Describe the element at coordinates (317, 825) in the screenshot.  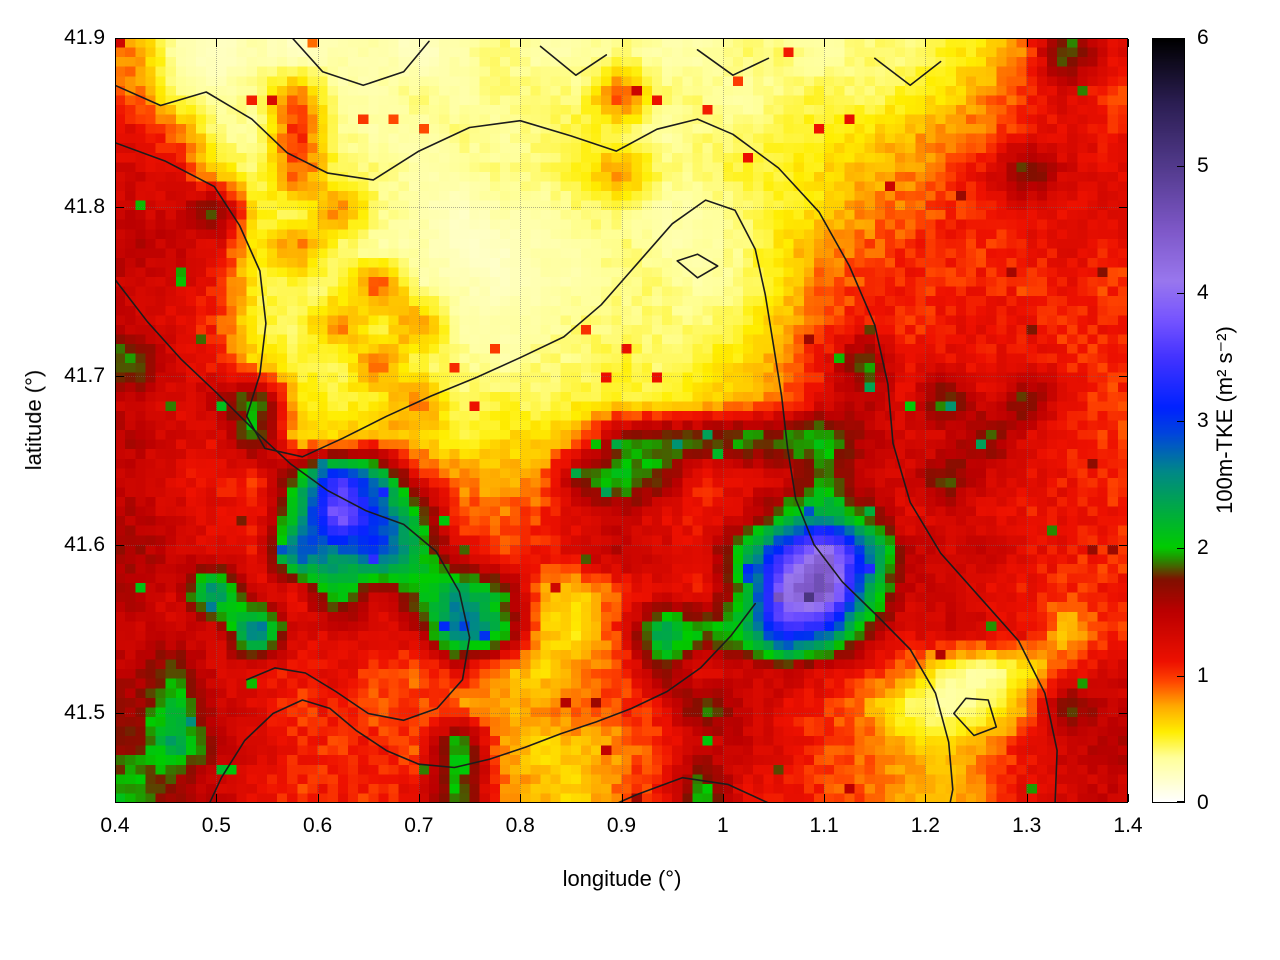
I see `x-tick-label: 0.6` at that location.